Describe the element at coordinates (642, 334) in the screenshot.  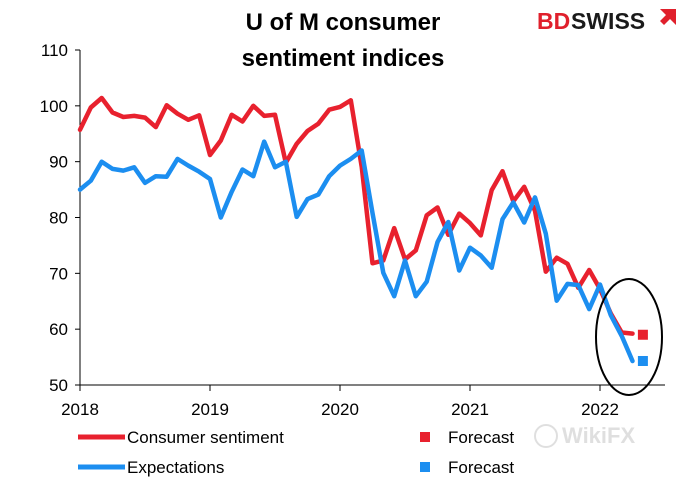
I see `forecast-marker-consumer-sentiment` at that location.